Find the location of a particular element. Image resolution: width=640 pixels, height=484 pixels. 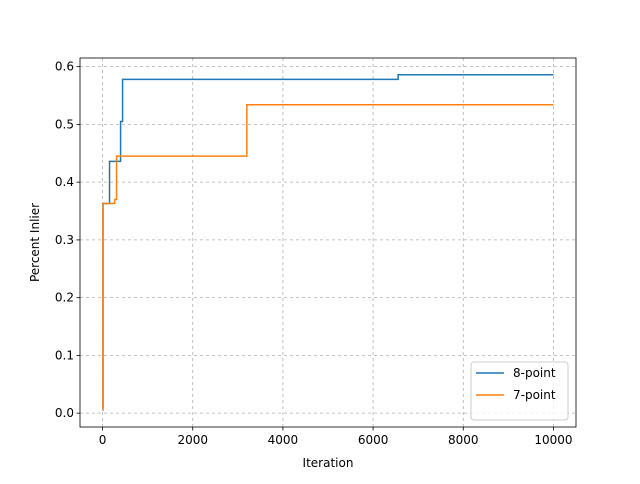

x-tick-label: 6000 is located at coordinates (373, 440).